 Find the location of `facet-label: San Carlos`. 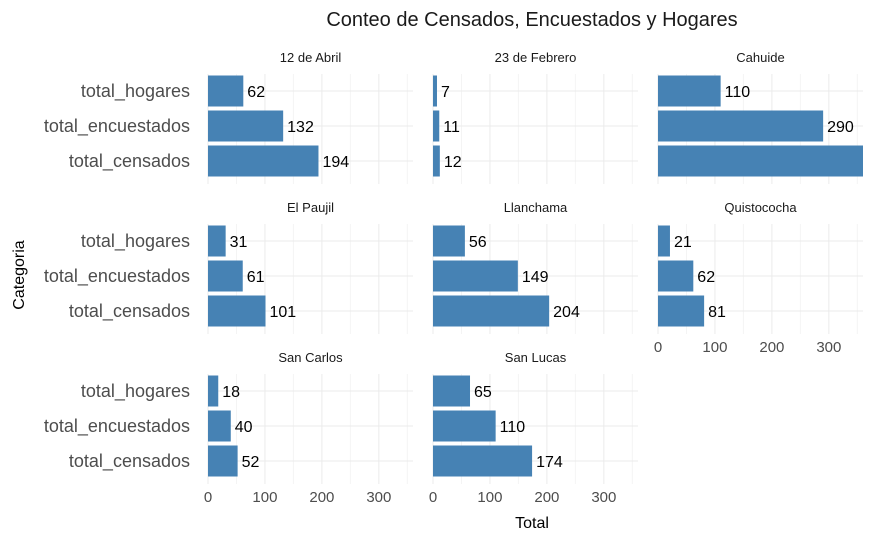

facet-label: San Carlos is located at coordinates (310, 357).